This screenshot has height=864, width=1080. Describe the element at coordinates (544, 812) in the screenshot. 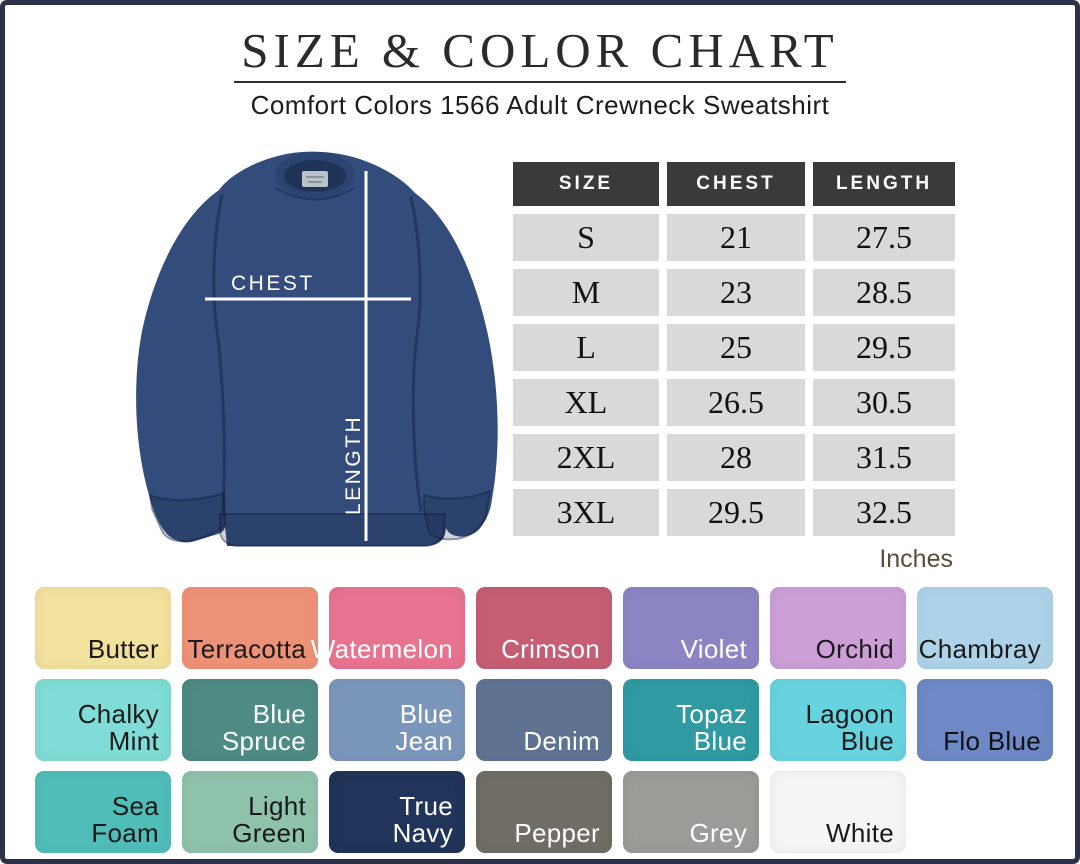

I see `color-swatch: Pepper` at that location.